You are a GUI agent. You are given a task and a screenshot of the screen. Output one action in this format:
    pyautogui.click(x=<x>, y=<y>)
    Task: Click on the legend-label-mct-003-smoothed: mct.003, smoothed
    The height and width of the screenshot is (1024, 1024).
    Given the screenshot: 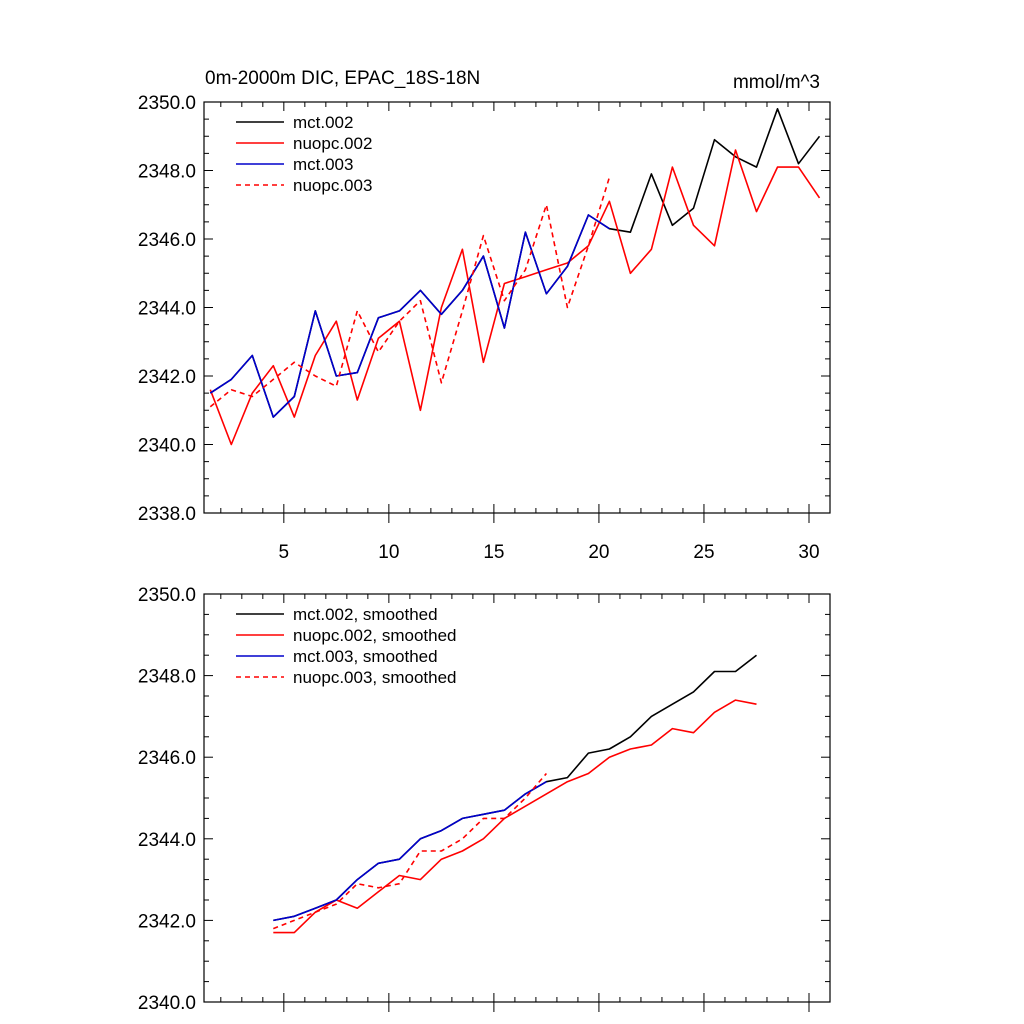 What is the action you would take?
    pyautogui.click(x=365, y=656)
    